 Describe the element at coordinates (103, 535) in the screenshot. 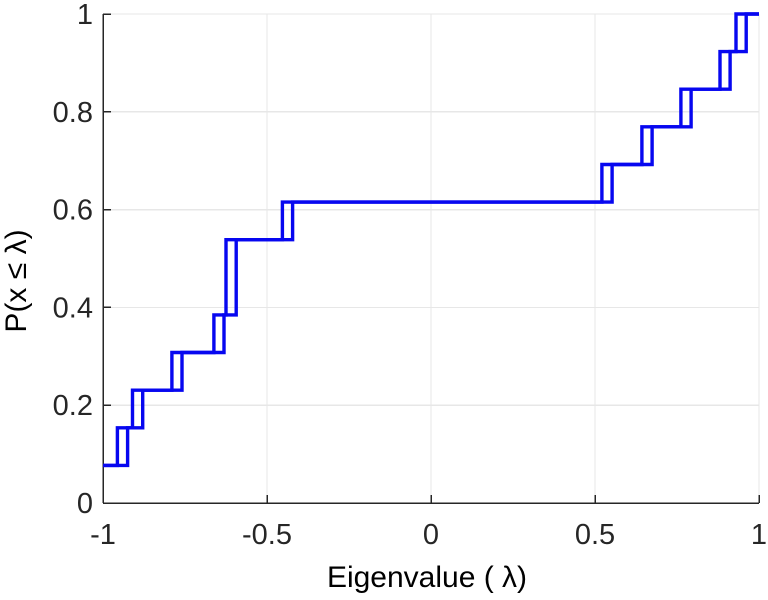

I see `x-tick-label: -1` at that location.